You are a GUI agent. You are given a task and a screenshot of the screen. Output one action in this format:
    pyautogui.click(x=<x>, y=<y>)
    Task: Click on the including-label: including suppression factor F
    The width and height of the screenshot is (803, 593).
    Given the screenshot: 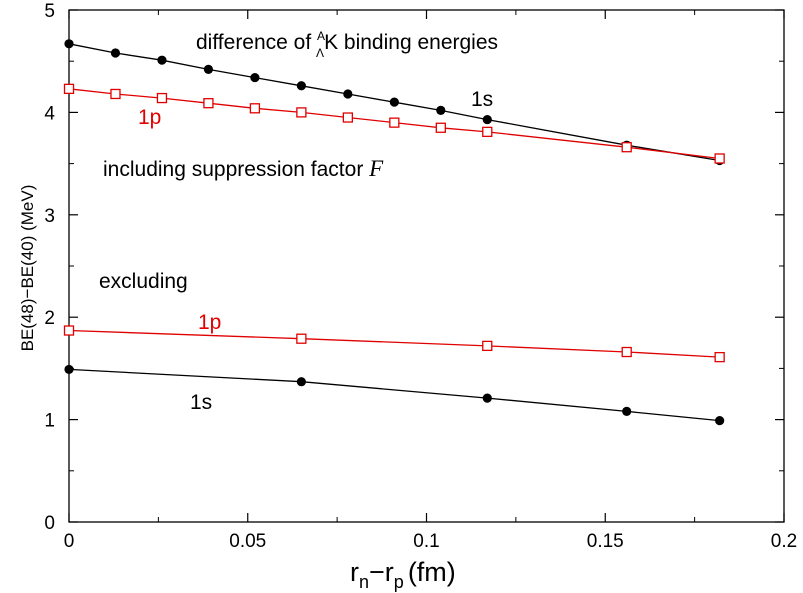 What is the action you would take?
    pyautogui.click(x=243, y=168)
    